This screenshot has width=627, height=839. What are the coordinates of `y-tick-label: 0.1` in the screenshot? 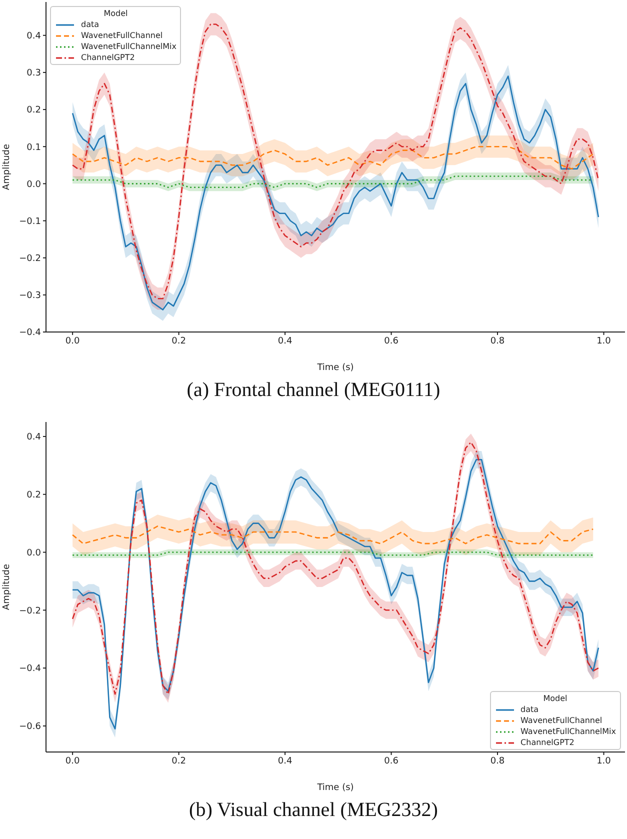 It's located at (33, 147).